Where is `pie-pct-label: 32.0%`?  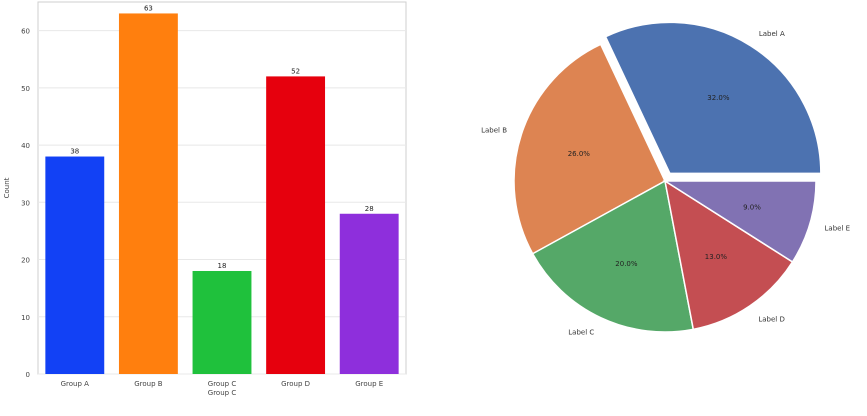
pie-pct-label: 32.0% is located at coordinates (718, 98).